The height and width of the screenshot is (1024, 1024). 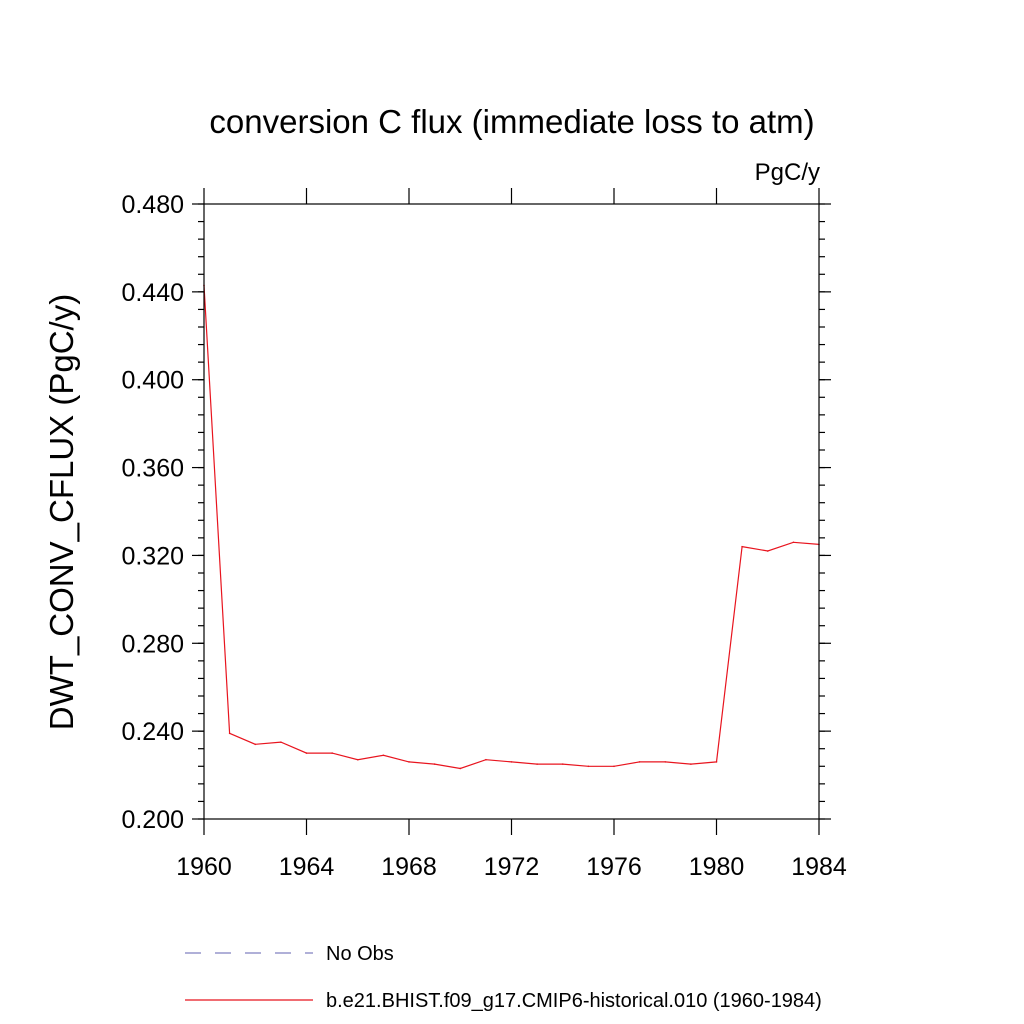 What do you see at coordinates (152, 556) in the screenshot?
I see `y-tick-label: 0.320` at bounding box center [152, 556].